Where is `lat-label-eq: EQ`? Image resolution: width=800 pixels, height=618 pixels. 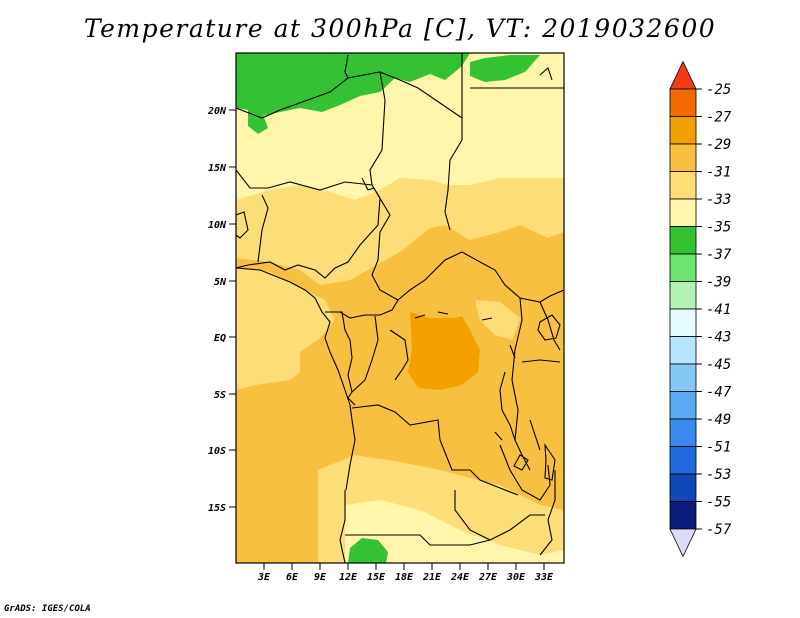
lat-label-eq: EQ is located at coordinates (220, 338).